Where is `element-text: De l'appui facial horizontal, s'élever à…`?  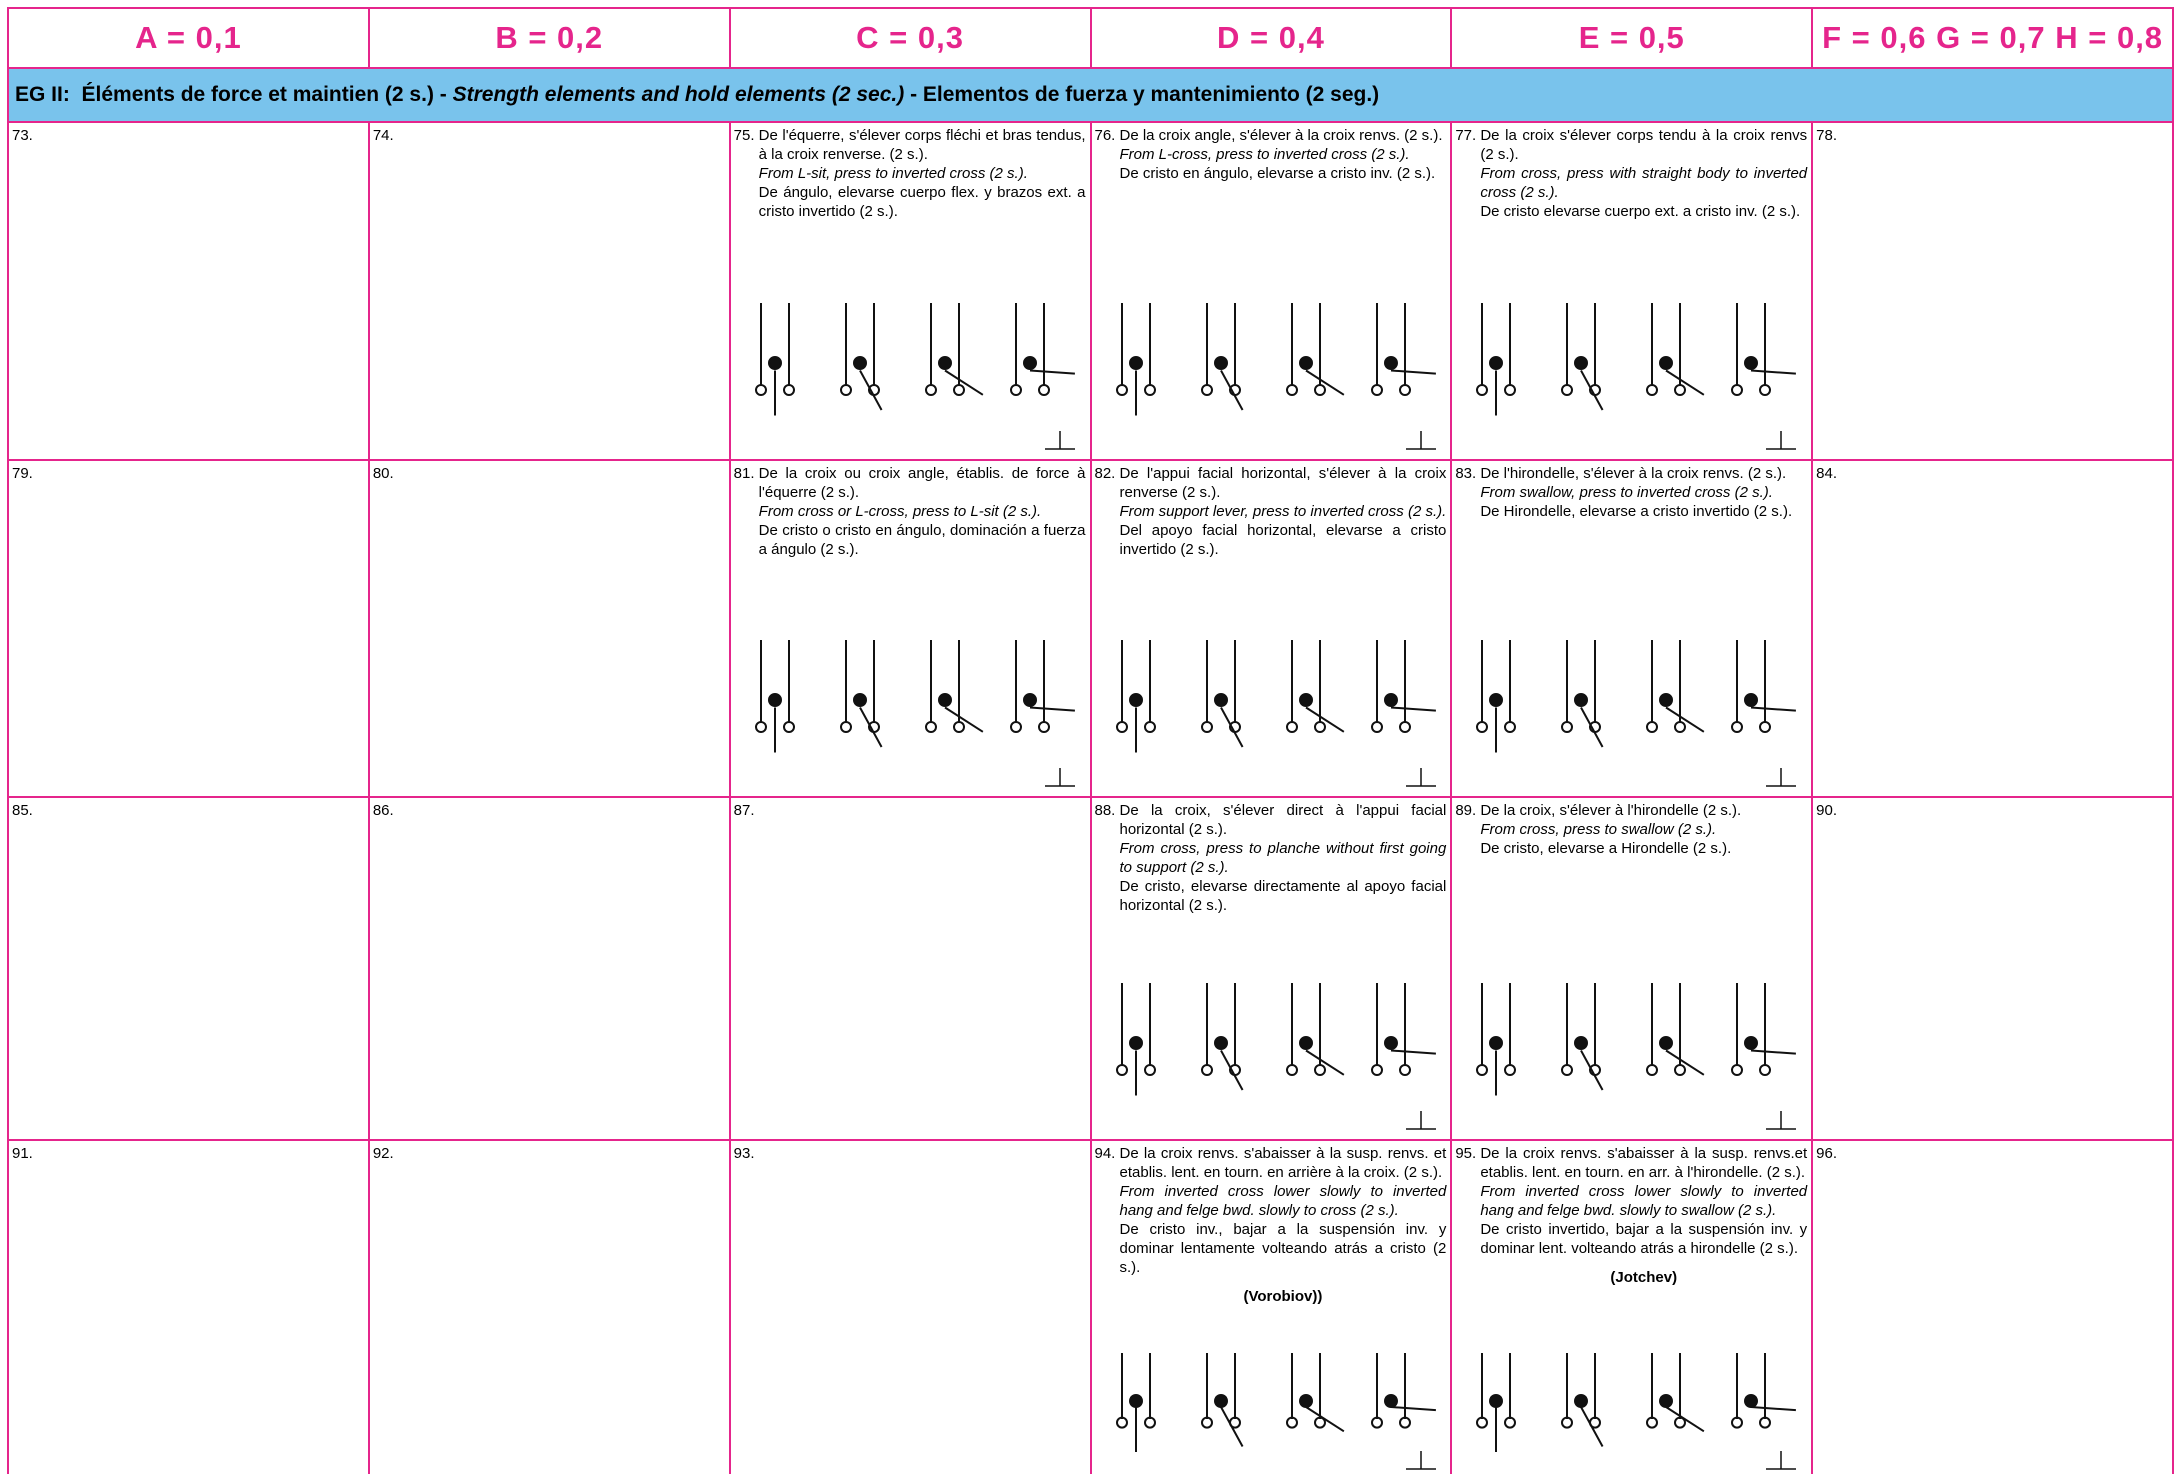 element-text: De l'appui facial horizontal, s'élever à… is located at coordinates (1283, 511).